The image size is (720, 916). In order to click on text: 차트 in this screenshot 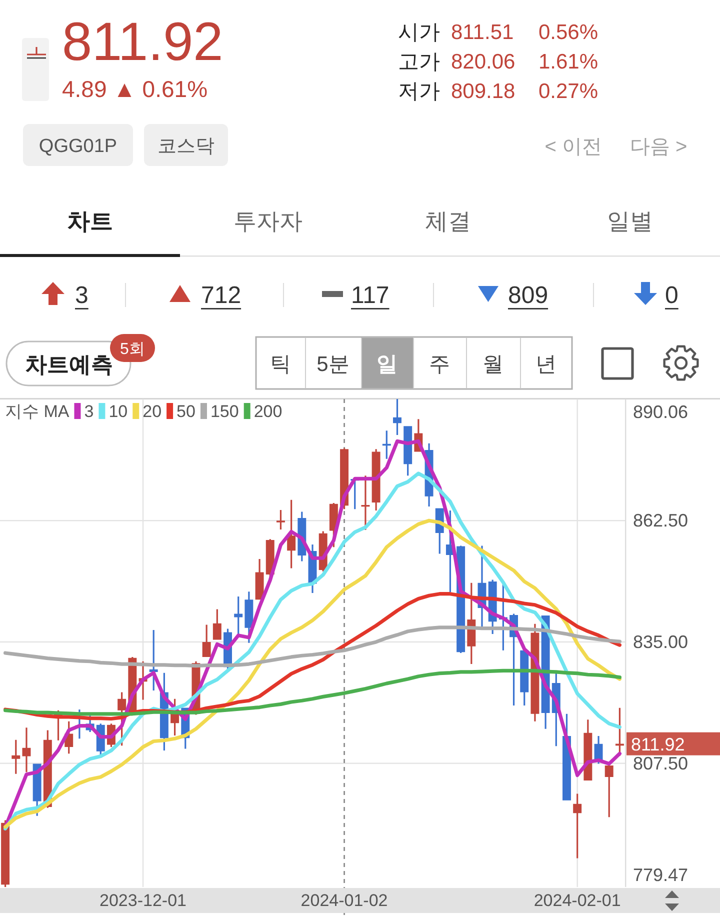, I will do `click(90, 221)`.